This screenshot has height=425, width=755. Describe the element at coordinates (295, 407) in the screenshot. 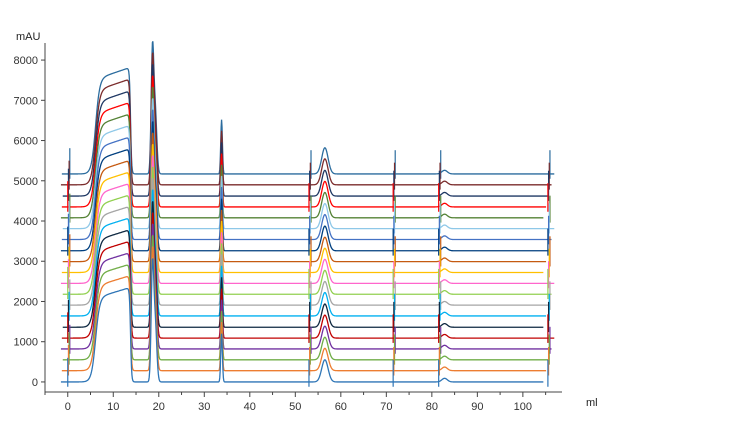

I see `x-tick-label: 50` at that location.